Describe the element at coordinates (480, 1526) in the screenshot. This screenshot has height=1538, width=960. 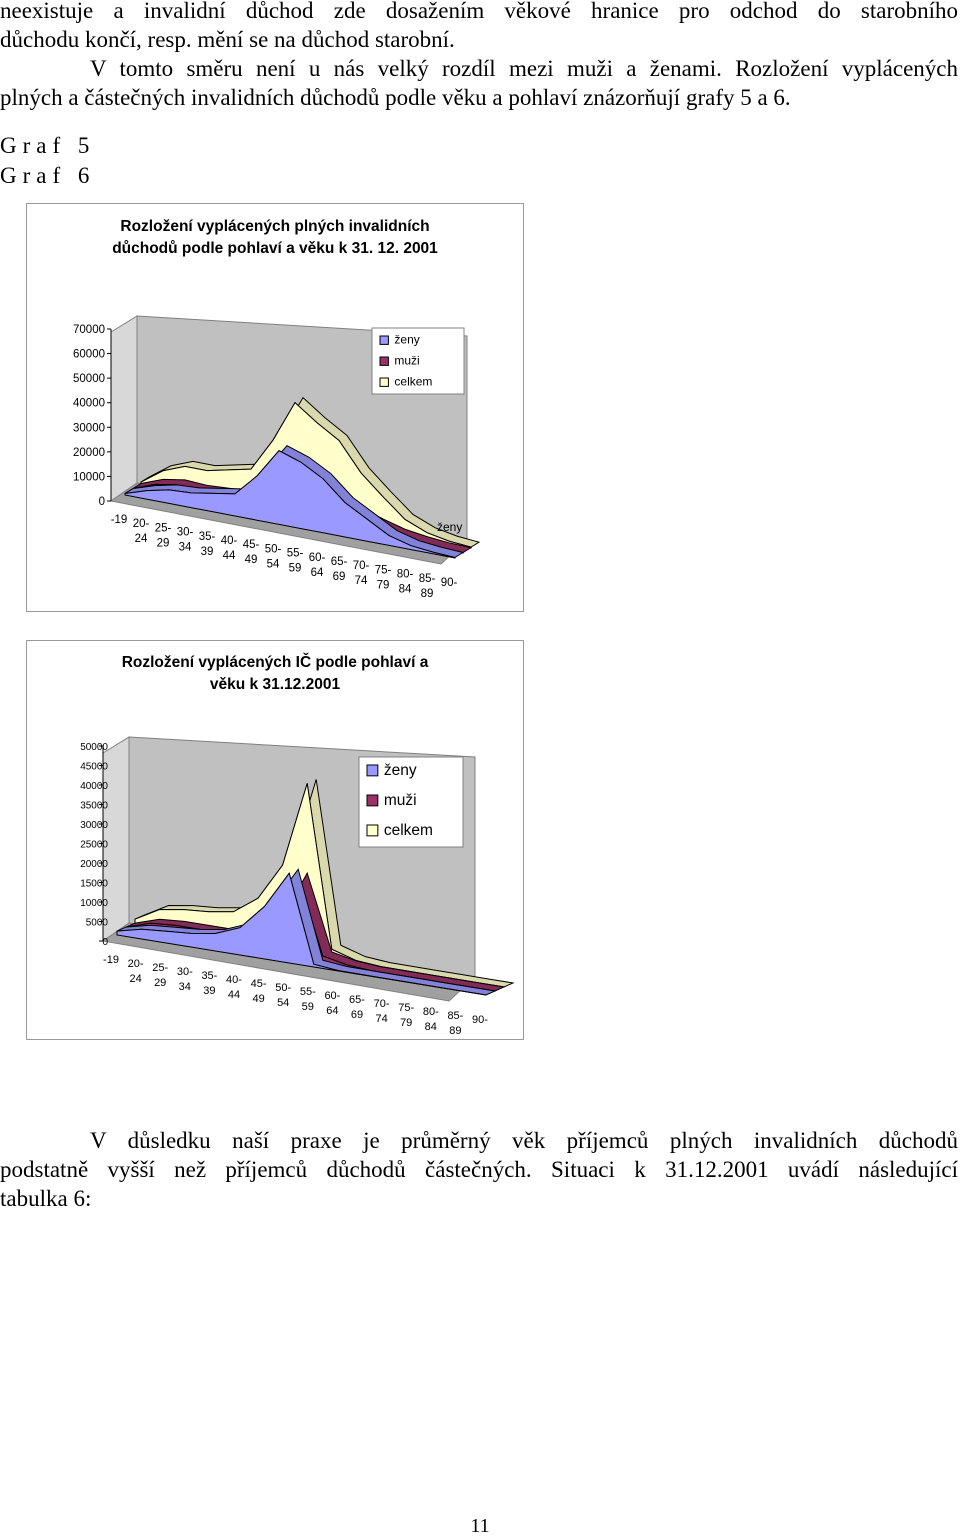
I see `page-number: 11` at that location.